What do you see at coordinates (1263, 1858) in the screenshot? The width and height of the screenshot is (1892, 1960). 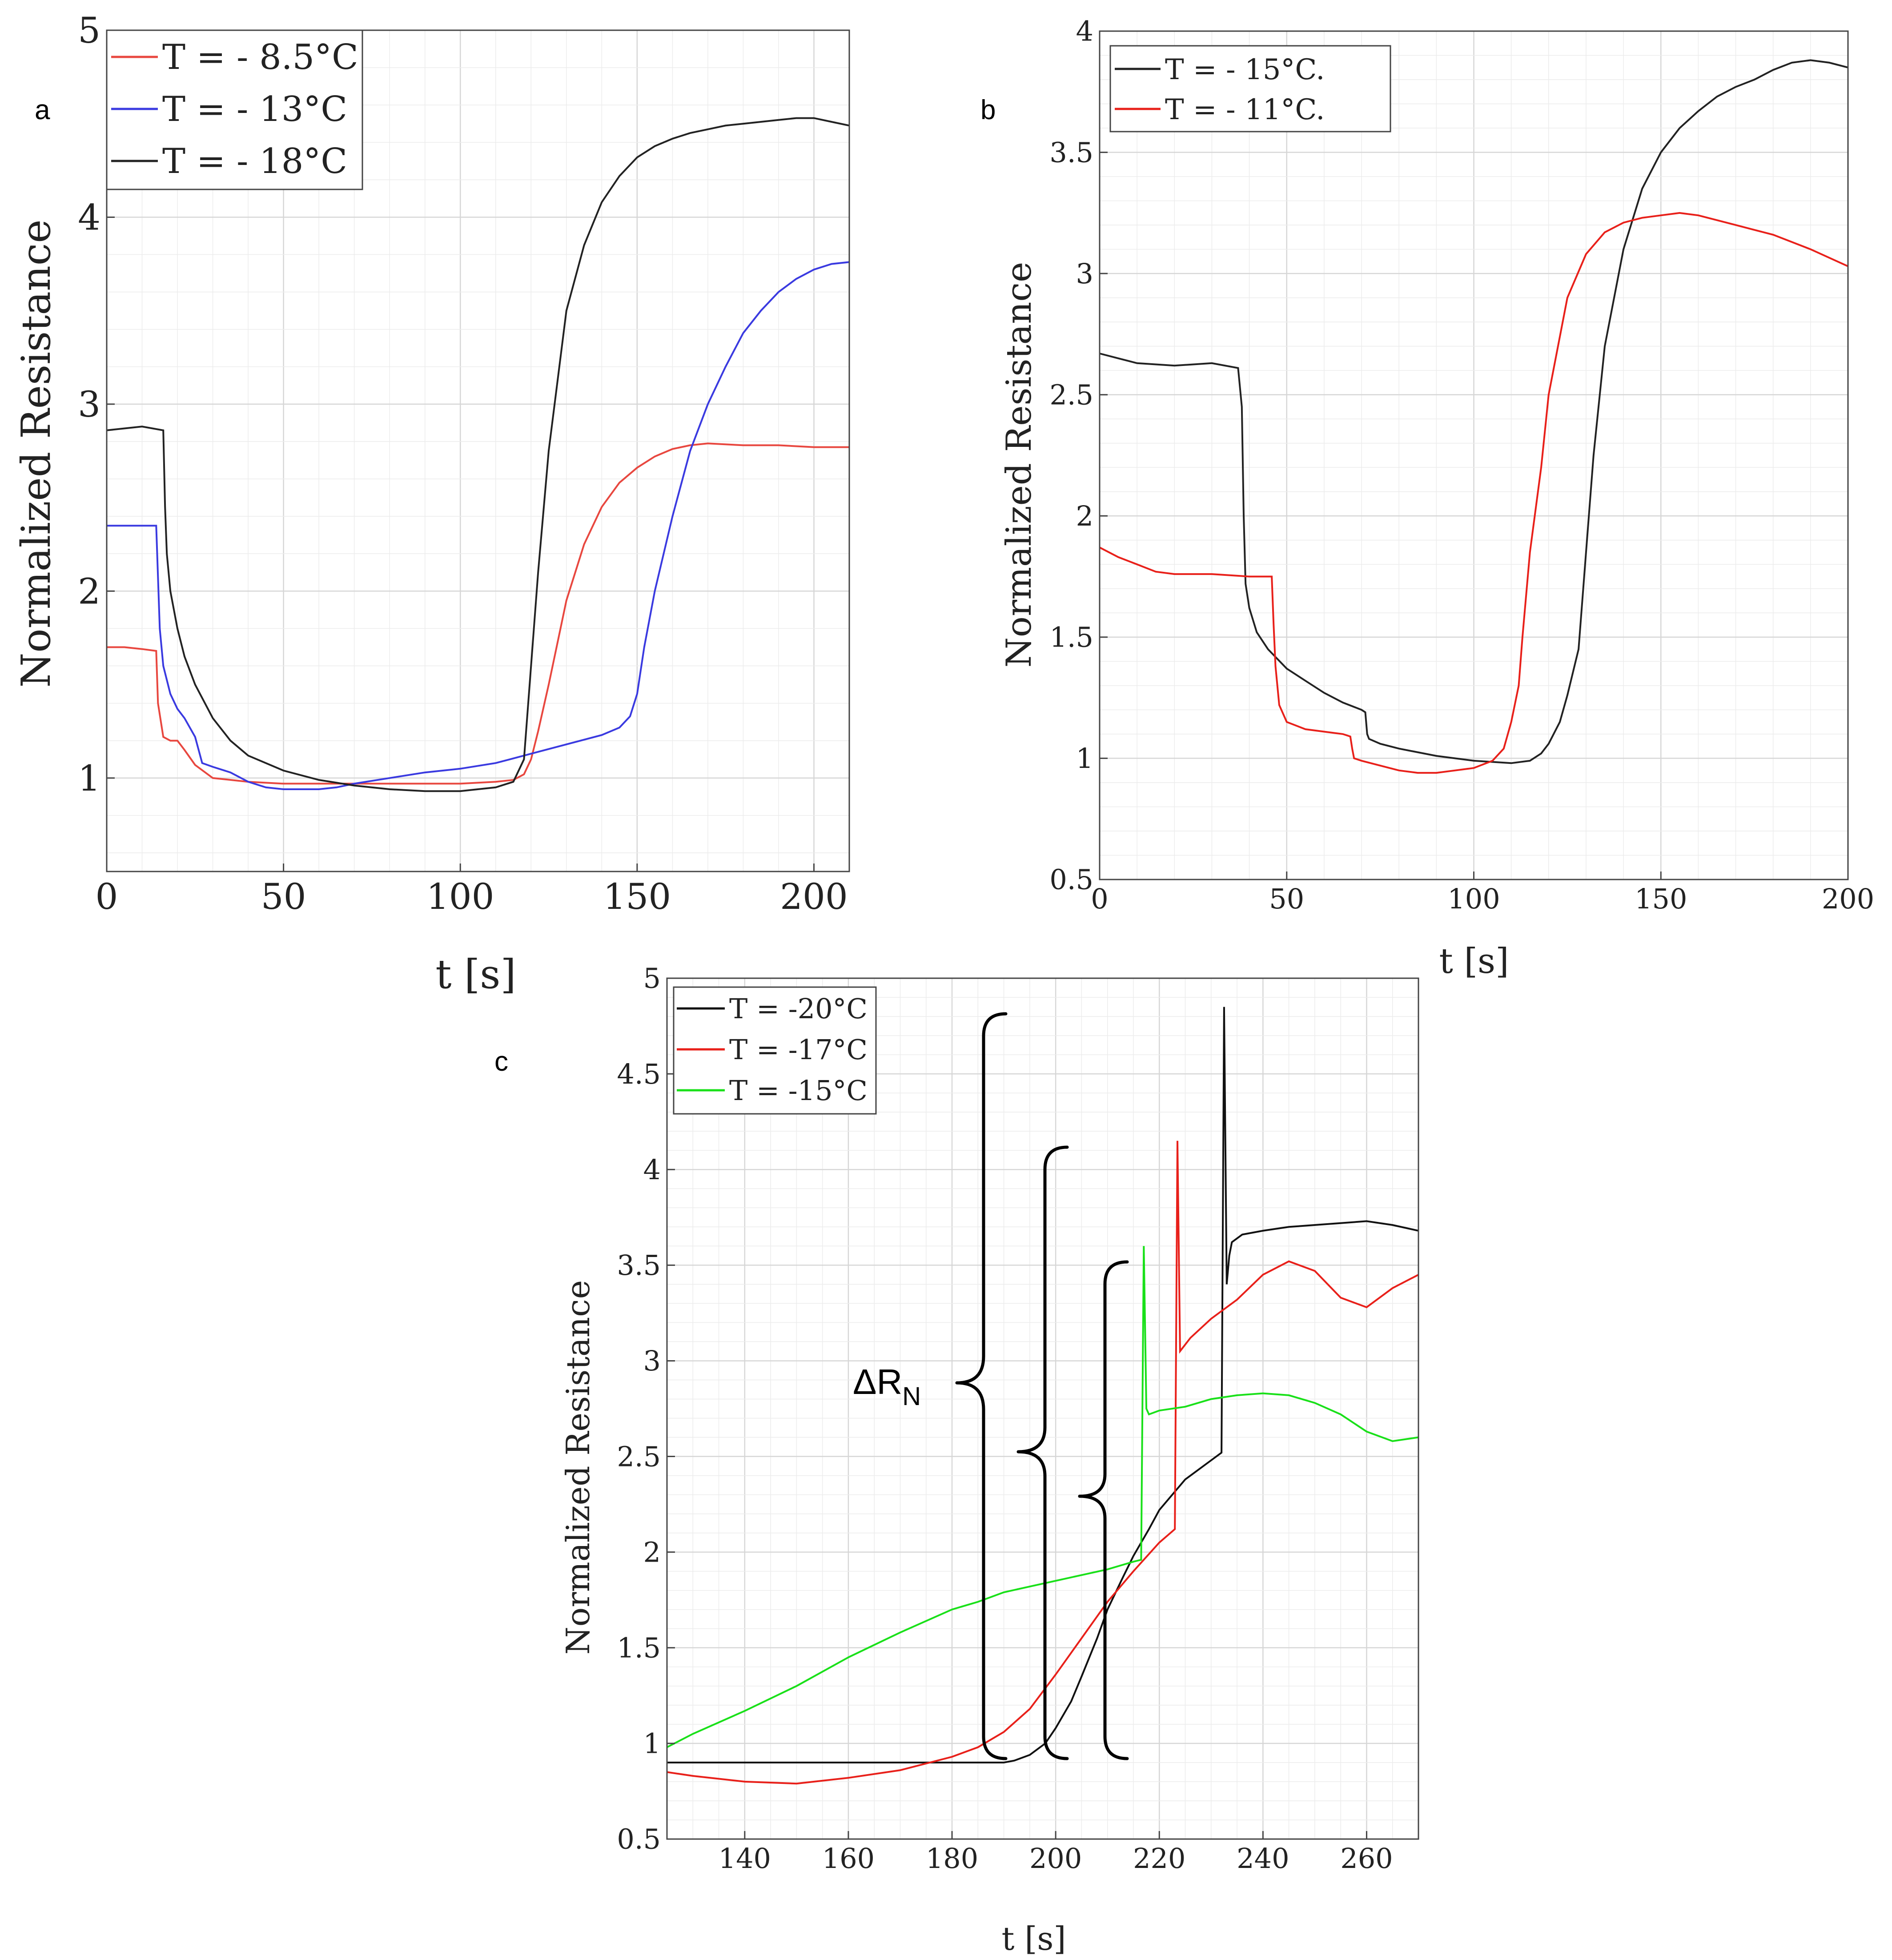 I see `x-tick-label: 240` at bounding box center [1263, 1858].